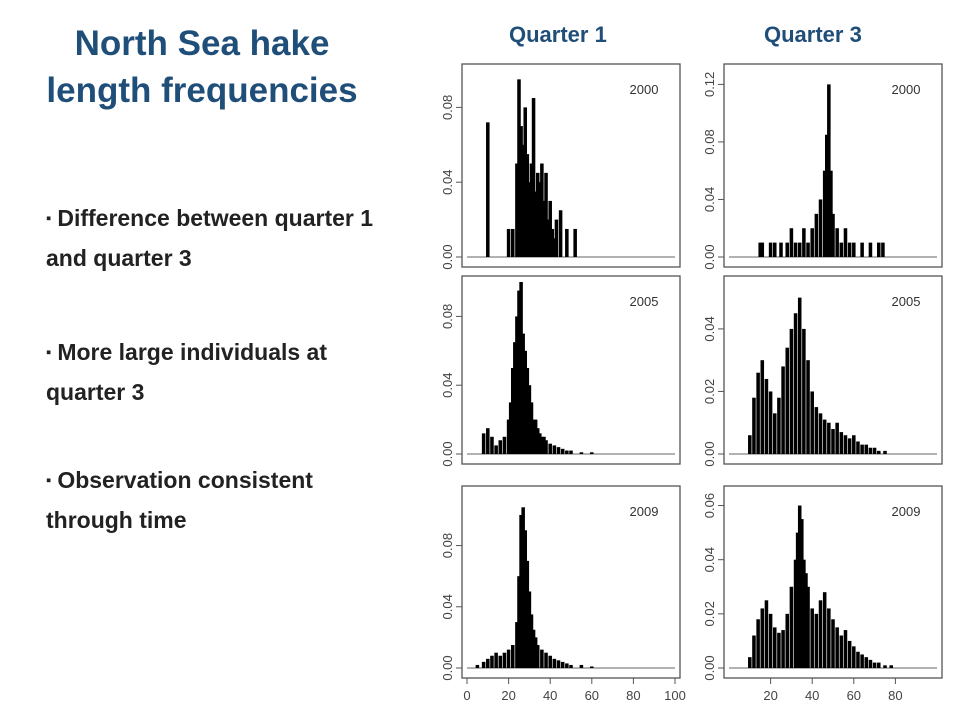 The image size is (960, 720). What do you see at coordinates (202, 43) in the screenshot?
I see `title-line-1: North Sea hake` at bounding box center [202, 43].